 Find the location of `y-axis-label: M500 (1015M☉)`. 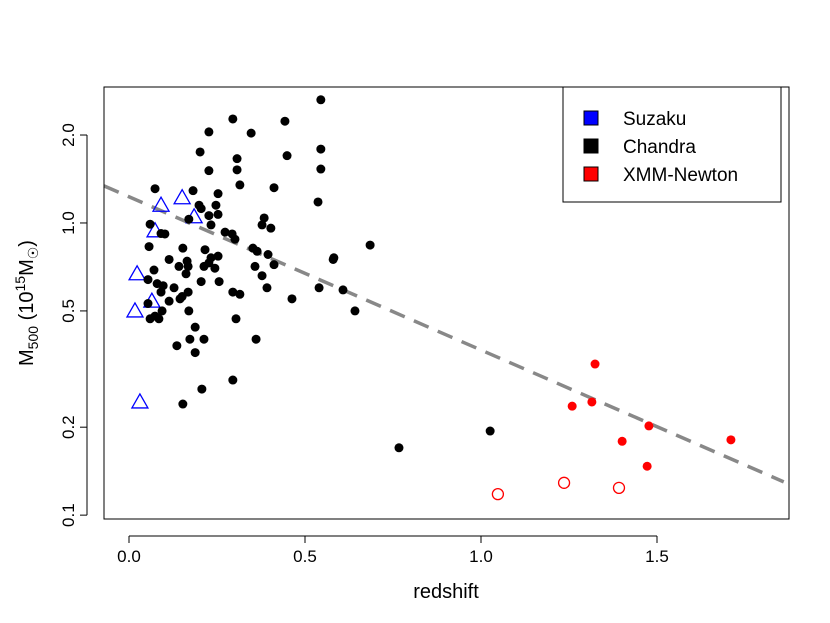

y-axis-label: M500 (1015M☉) is located at coordinates (26, 303).